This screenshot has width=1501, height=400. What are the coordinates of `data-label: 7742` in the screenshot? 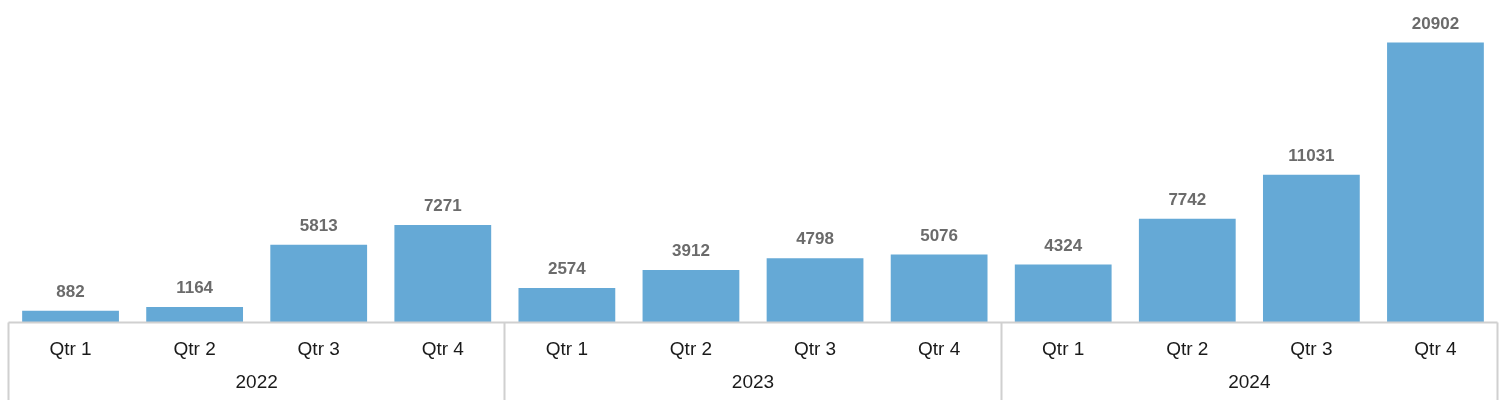 It's located at (1187, 199).